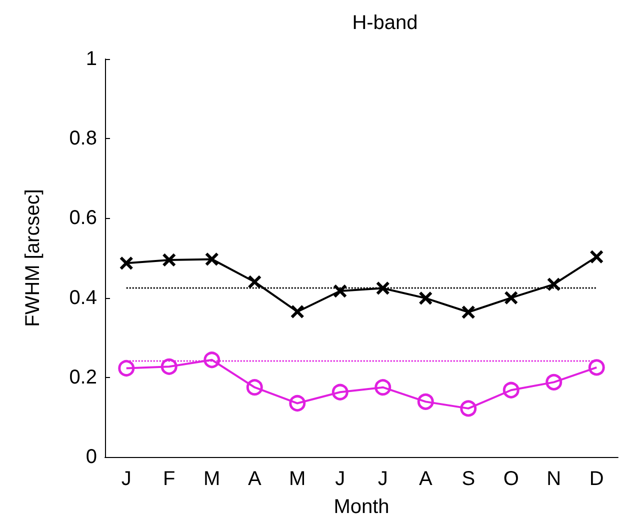  Describe the element at coordinates (385, 23) in the screenshot. I see `chart-title: H-band` at that location.